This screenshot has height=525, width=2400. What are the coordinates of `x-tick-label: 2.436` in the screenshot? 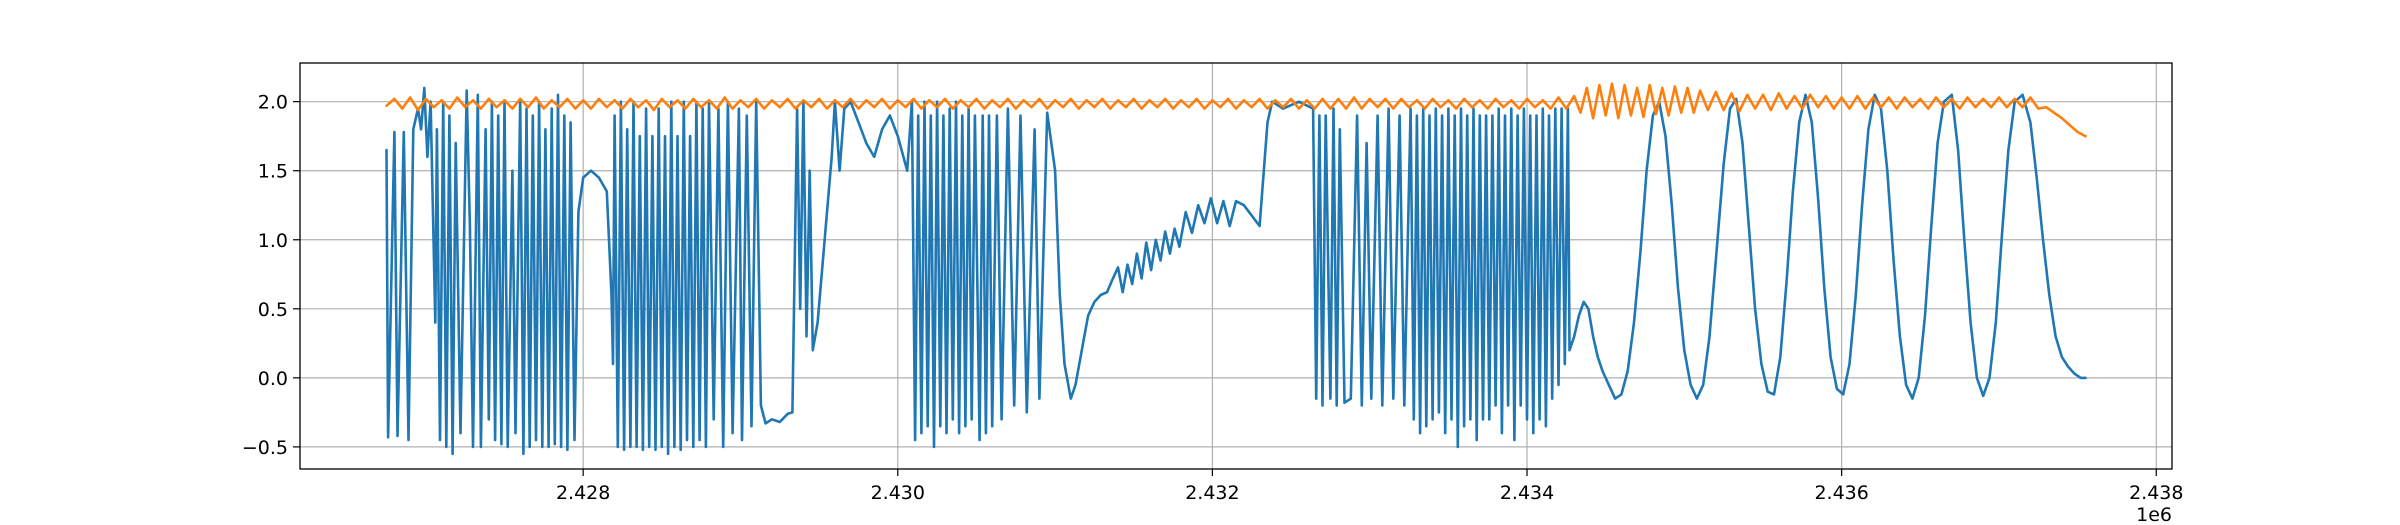 It's located at (1841, 493).